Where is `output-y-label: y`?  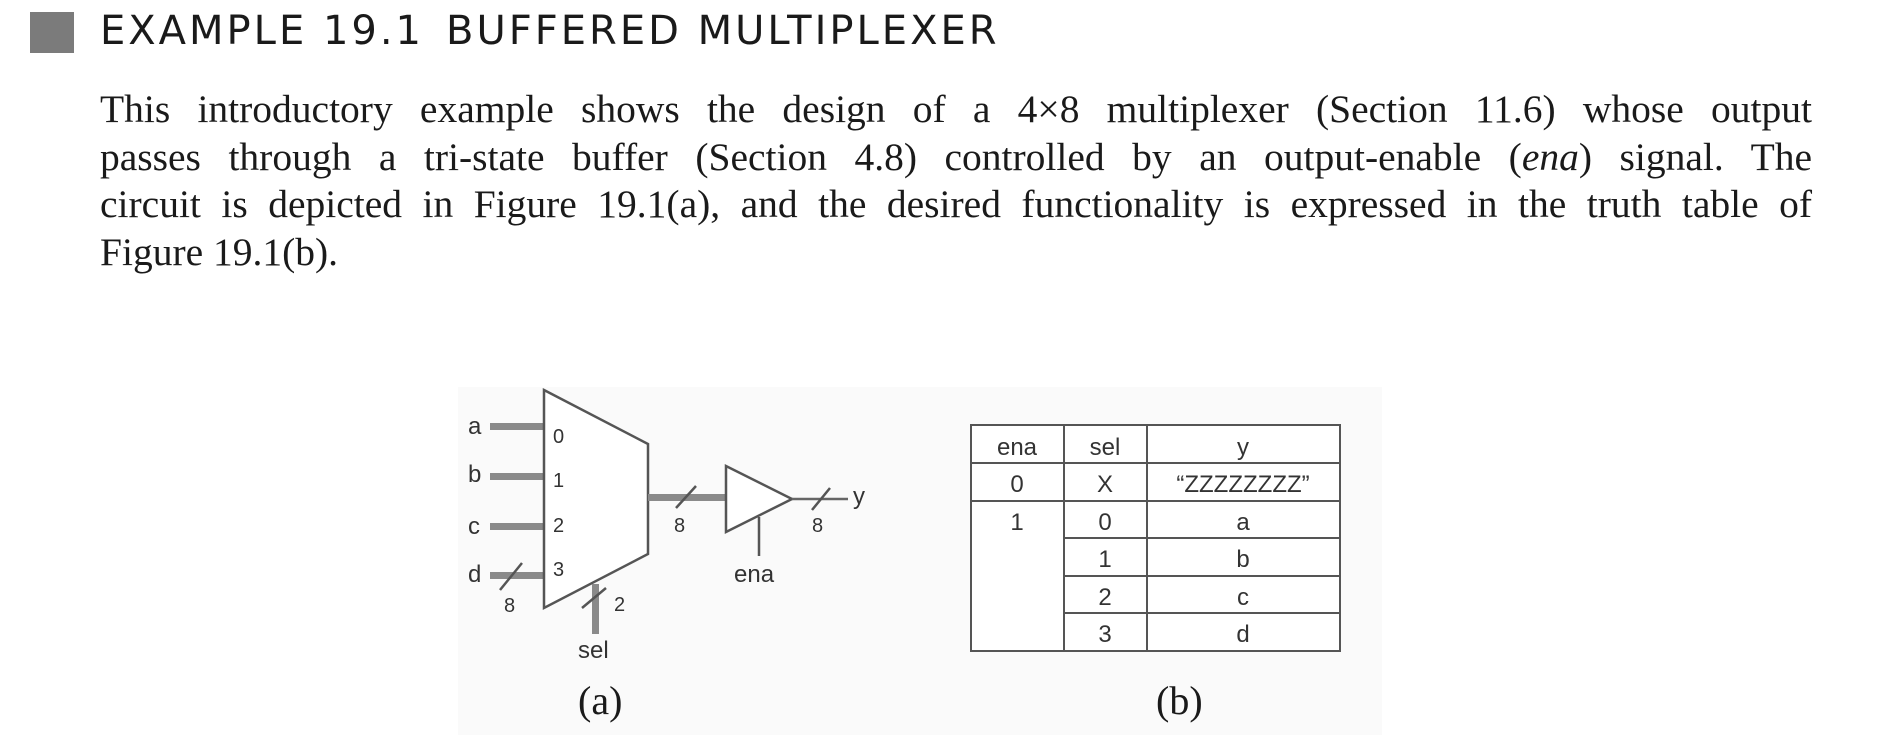 output-y-label: y is located at coordinates (859, 496).